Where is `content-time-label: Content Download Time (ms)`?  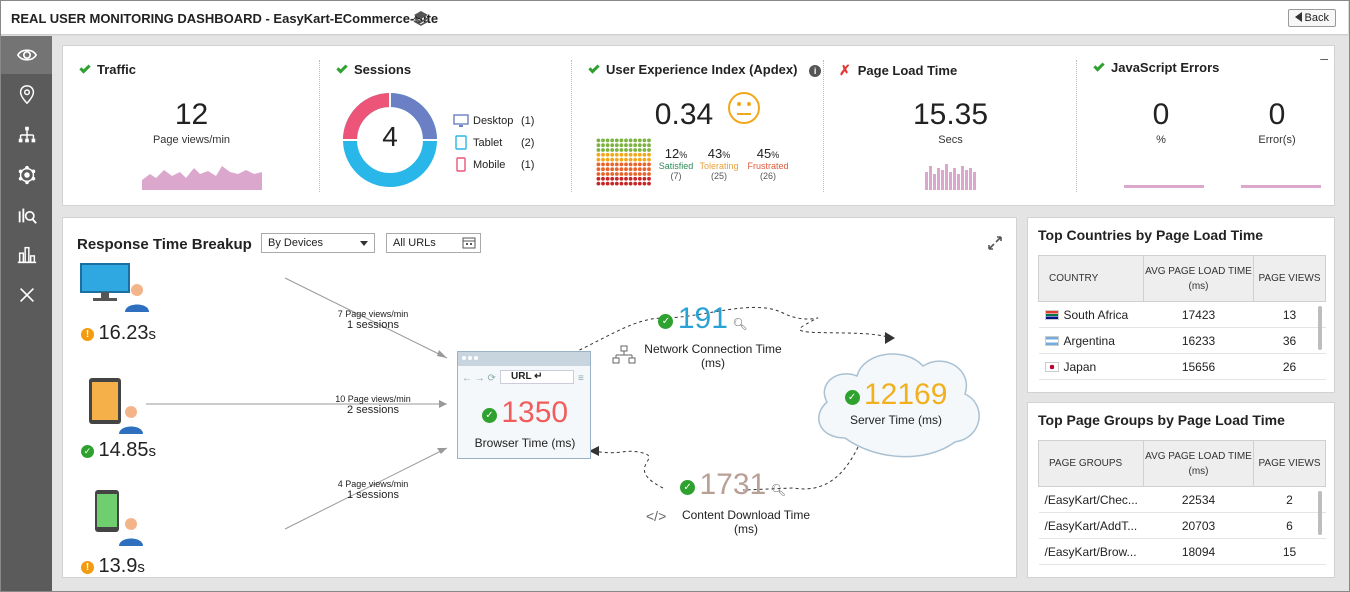
content-time-label: Content Download Time (ms) is located at coordinates (746, 522).